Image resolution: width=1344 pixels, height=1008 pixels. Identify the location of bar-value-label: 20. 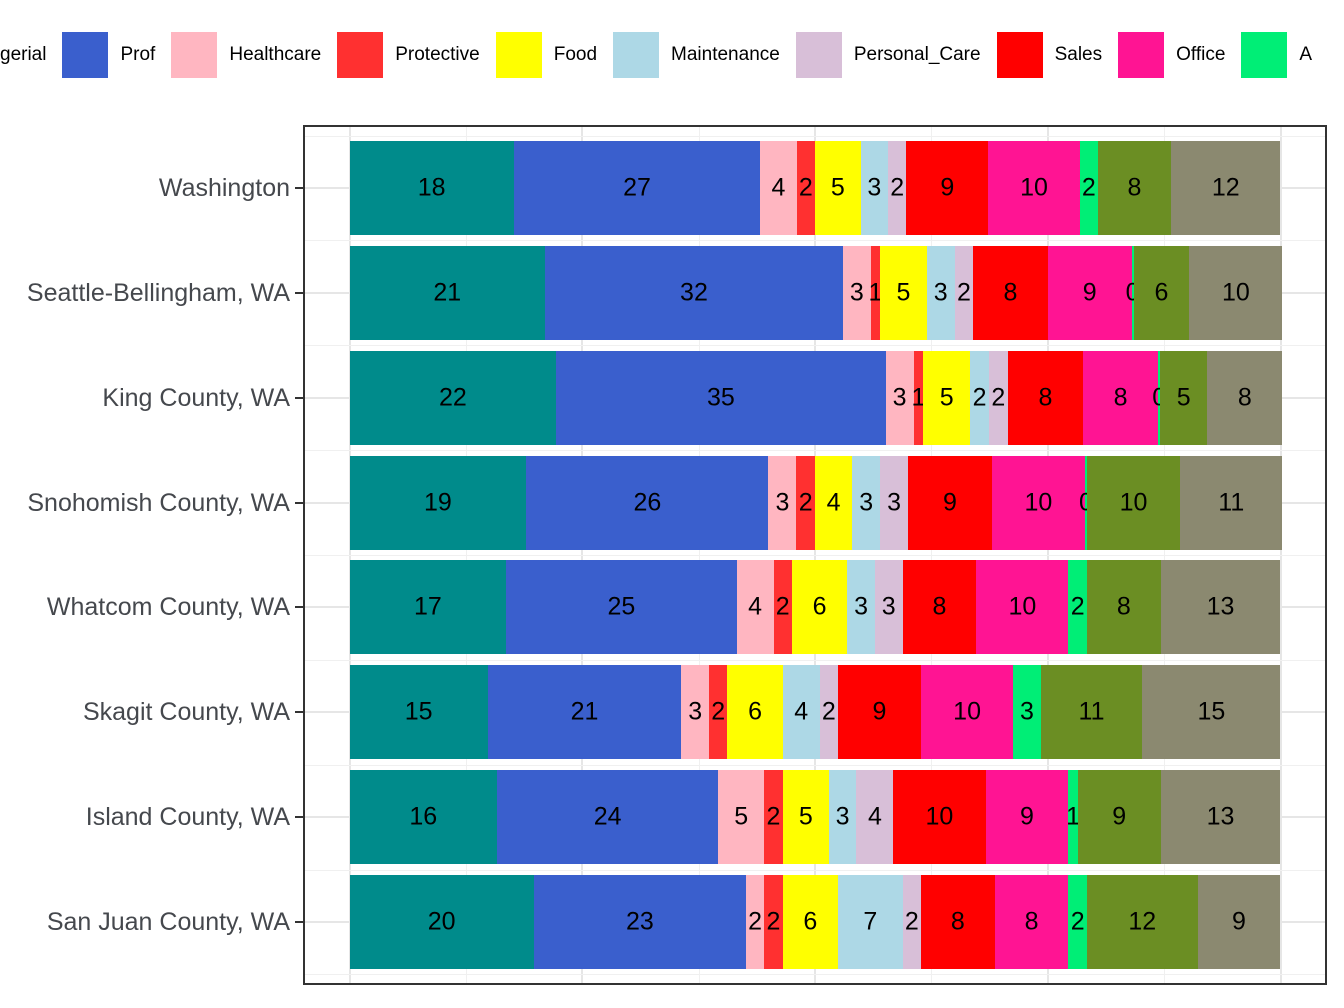
(441, 921).